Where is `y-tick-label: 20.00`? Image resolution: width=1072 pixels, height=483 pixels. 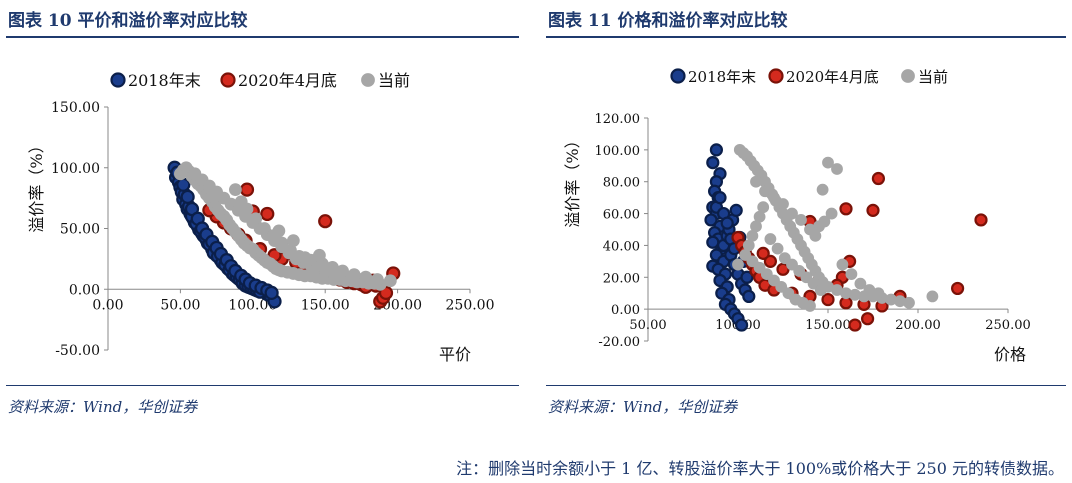 y-tick-label: 20.00 is located at coordinates (621, 278).